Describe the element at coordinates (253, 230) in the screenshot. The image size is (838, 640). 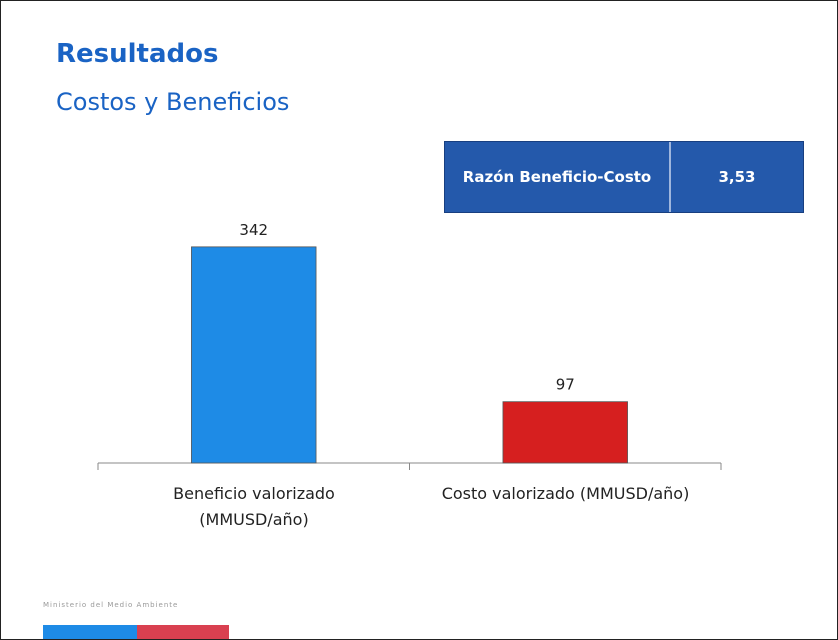
I see `data-label: 342` at that location.